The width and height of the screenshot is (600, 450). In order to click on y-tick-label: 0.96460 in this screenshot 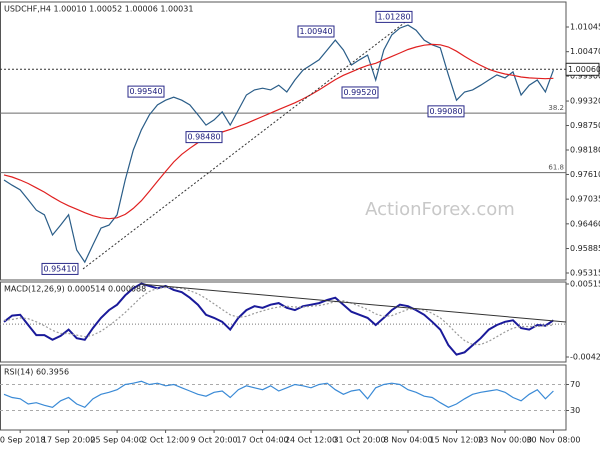, I will do `click(585, 223)`.